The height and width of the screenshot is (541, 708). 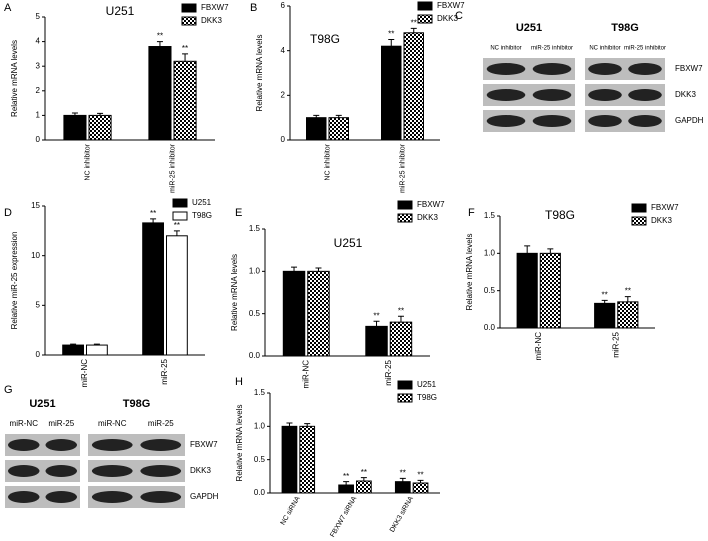 What do you see at coordinates (253, 8) in the screenshot?
I see `panel-label: B` at bounding box center [253, 8].